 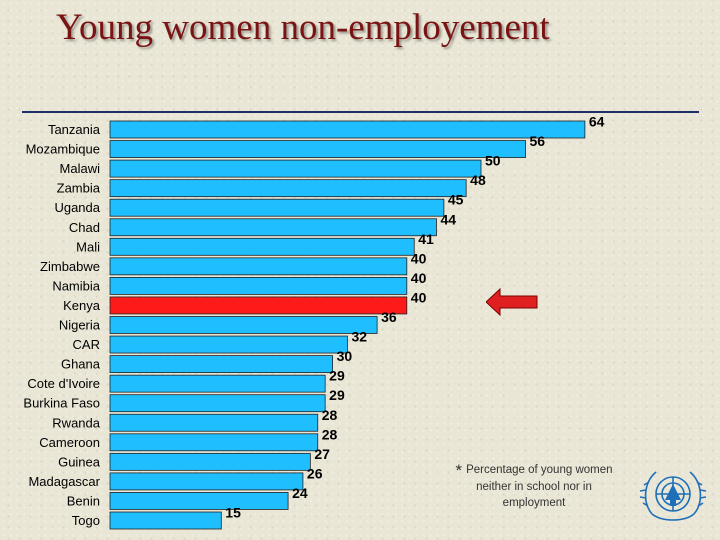 What do you see at coordinates (512, 302) in the screenshot?
I see `left-arrow-icon` at bounding box center [512, 302].